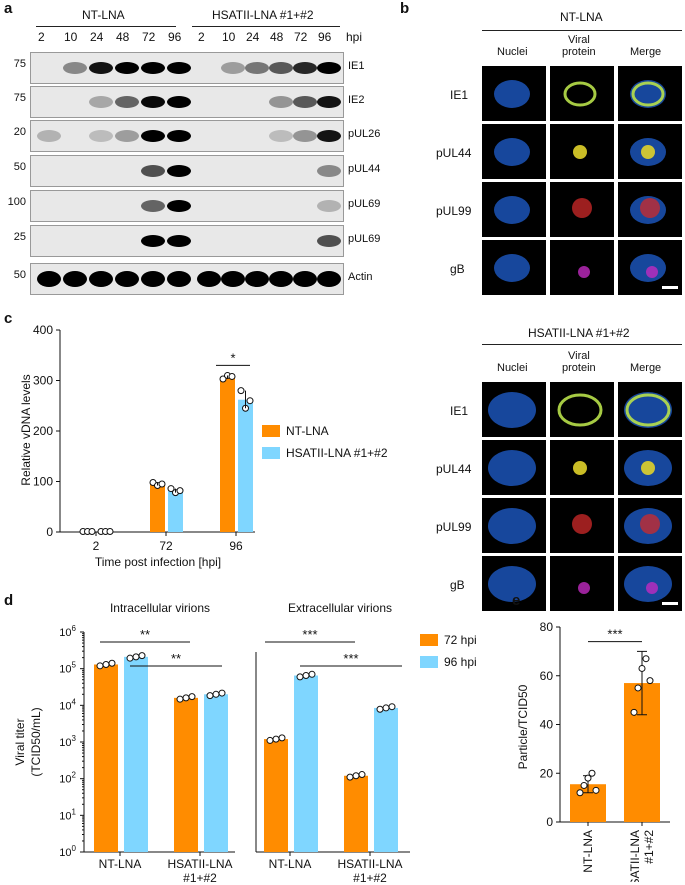 Image resolution: width=685 pixels, height=885 pixels. What do you see at coordinates (454, 153) in the screenshot?
I see `if-row-label: pUL44` at bounding box center [454, 153].